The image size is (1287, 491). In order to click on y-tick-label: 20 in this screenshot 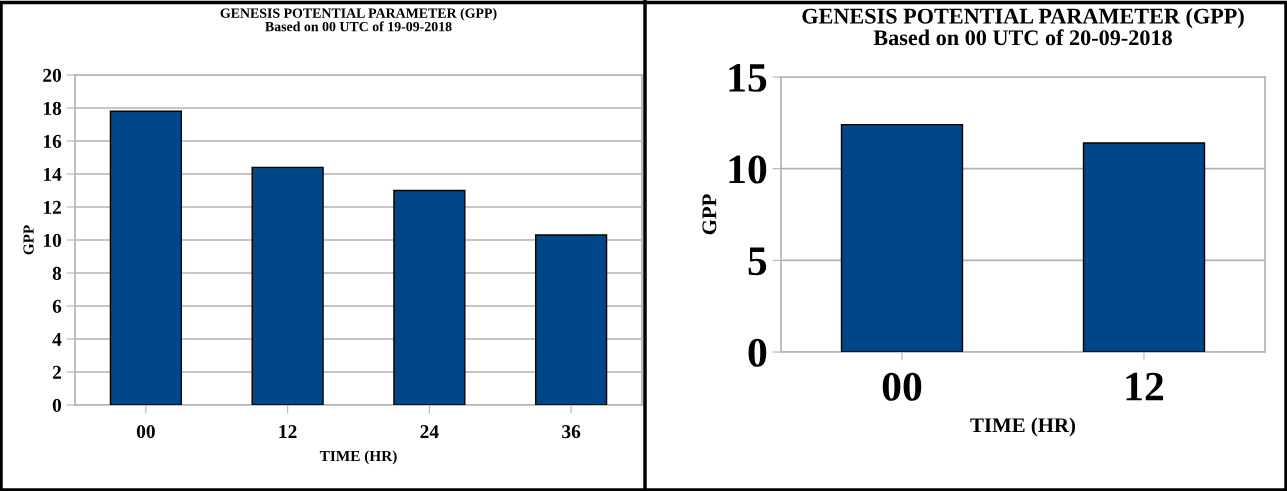, I will do `click(52, 75)`.